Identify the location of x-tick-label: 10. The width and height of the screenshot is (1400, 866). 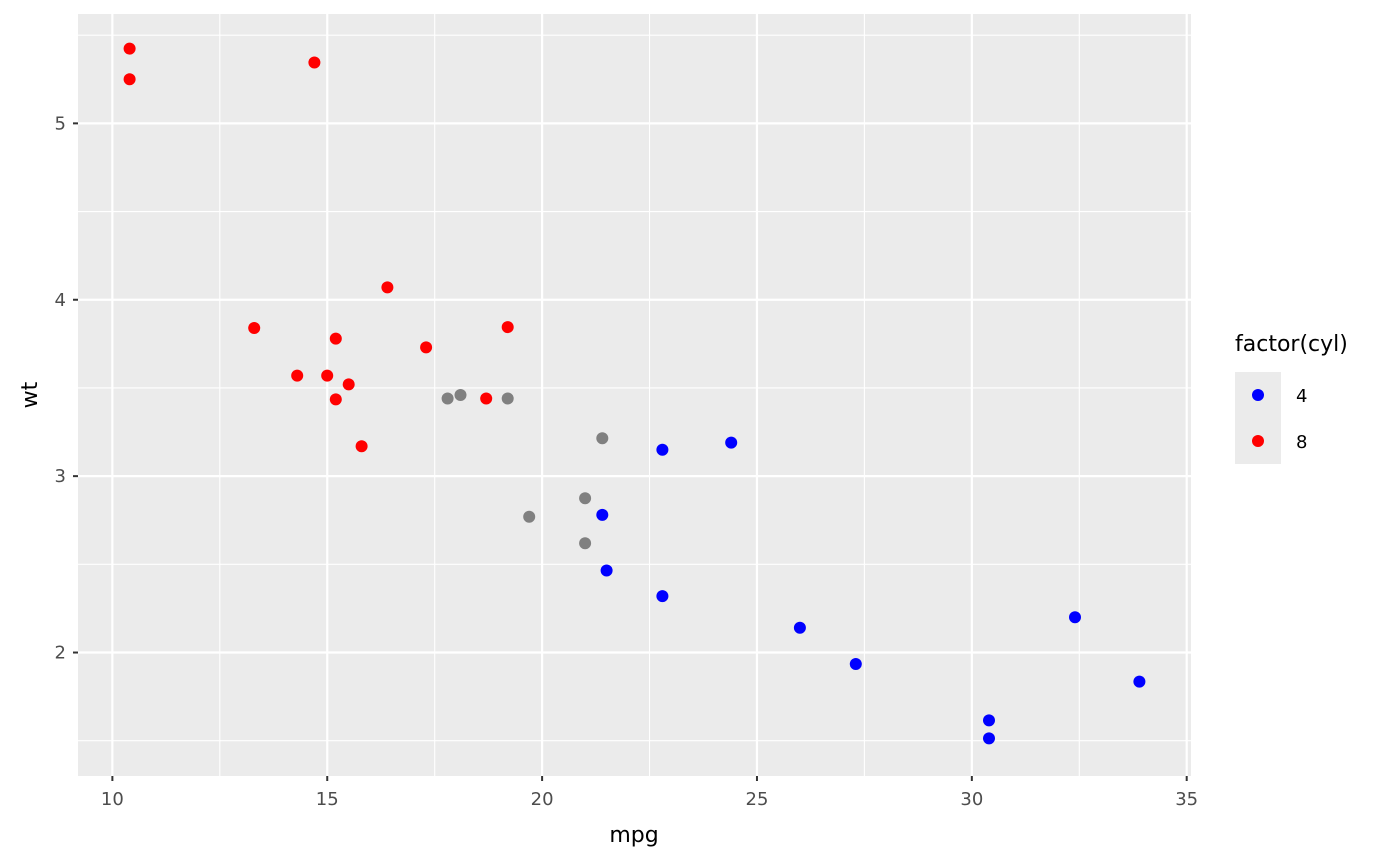
(112, 799).